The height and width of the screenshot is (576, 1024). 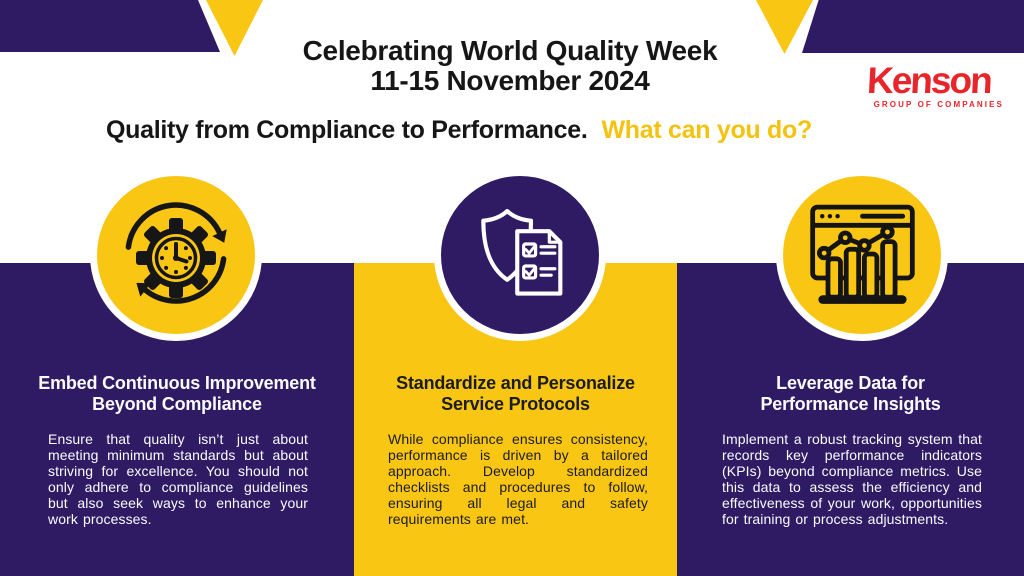 What do you see at coordinates (177, 403) in the screenshot?
I see `column-heading-line: Beyond Compliance` at bounding box center [177, 403].